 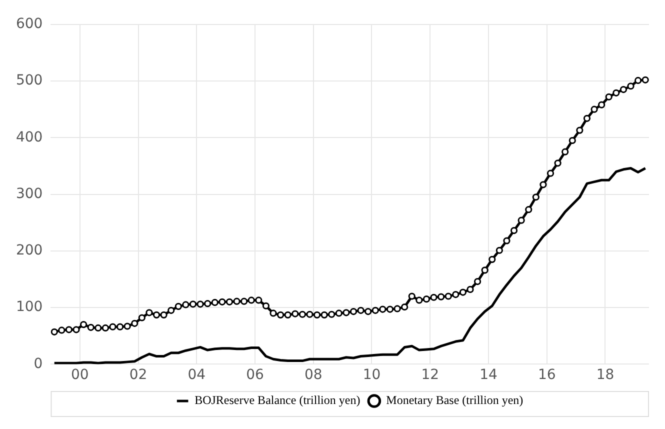 I want to click on y-tick-label: 0, so click(x=38, y=364).